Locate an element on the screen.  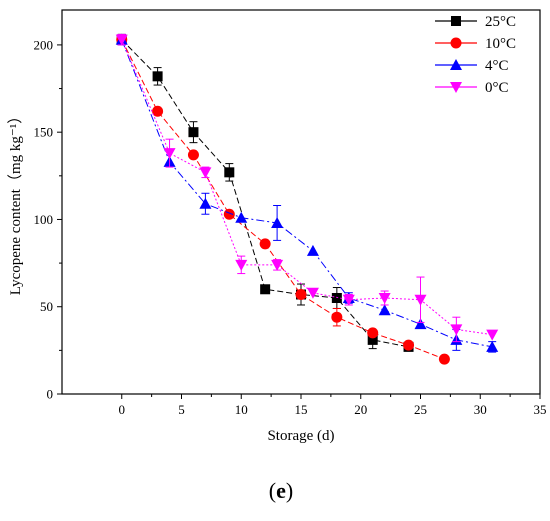
panel-label-letter: e is located at coordinates (281, 490).